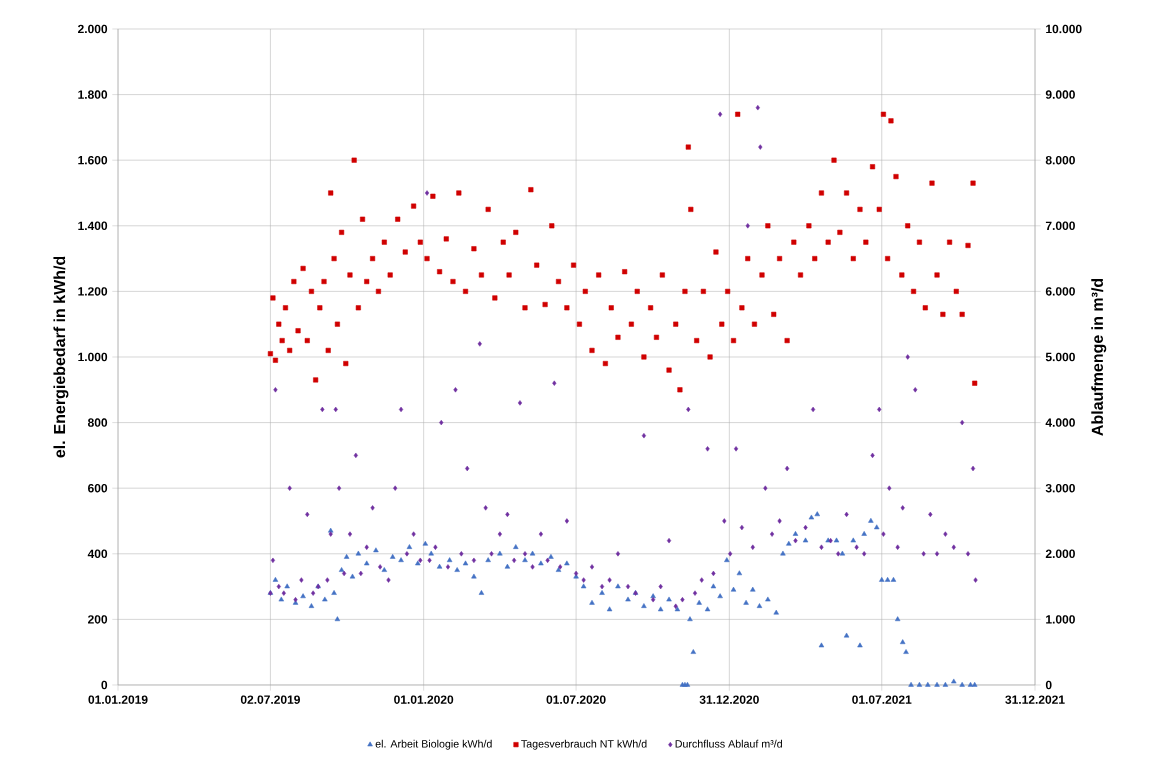 This screenshot has height=762, width=1168. I want to click on y2-tick-label: 8.000, so click(1060, 160).